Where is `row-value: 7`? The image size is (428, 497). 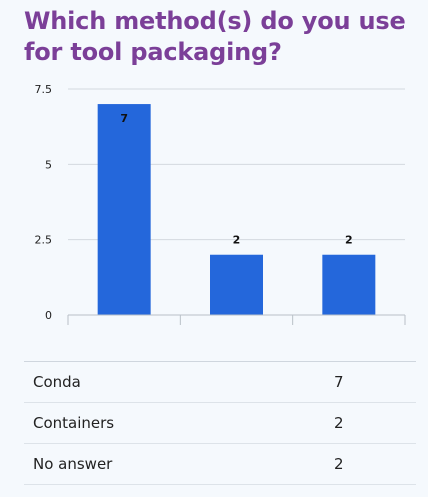
row-value: 7 is located at coordinates (339, 382).